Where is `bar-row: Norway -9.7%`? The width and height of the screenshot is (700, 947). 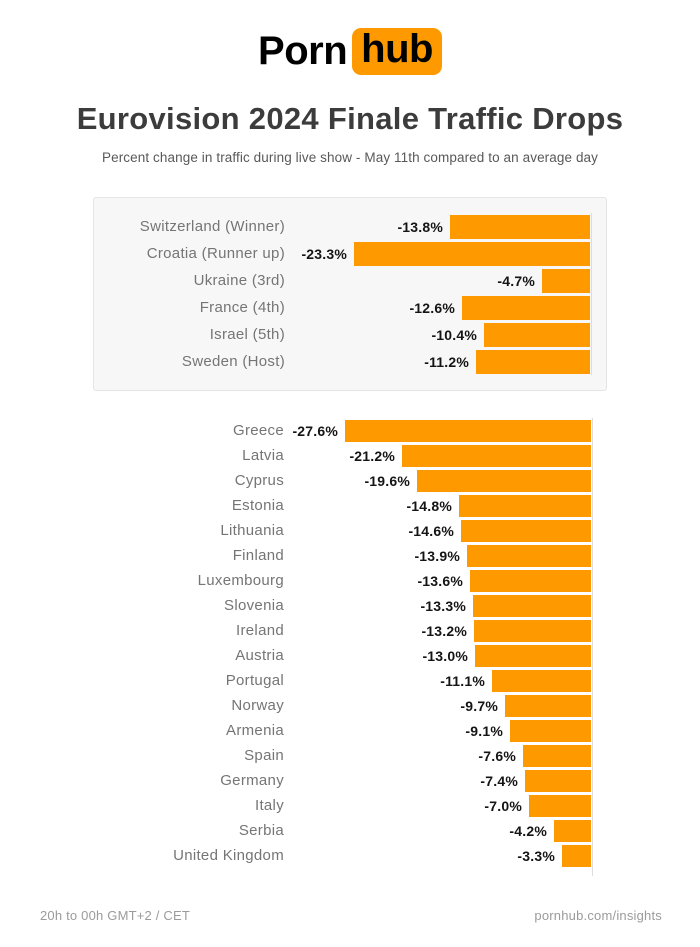
bar-row: Norway -9.7% is located at coordinates (350, 705).